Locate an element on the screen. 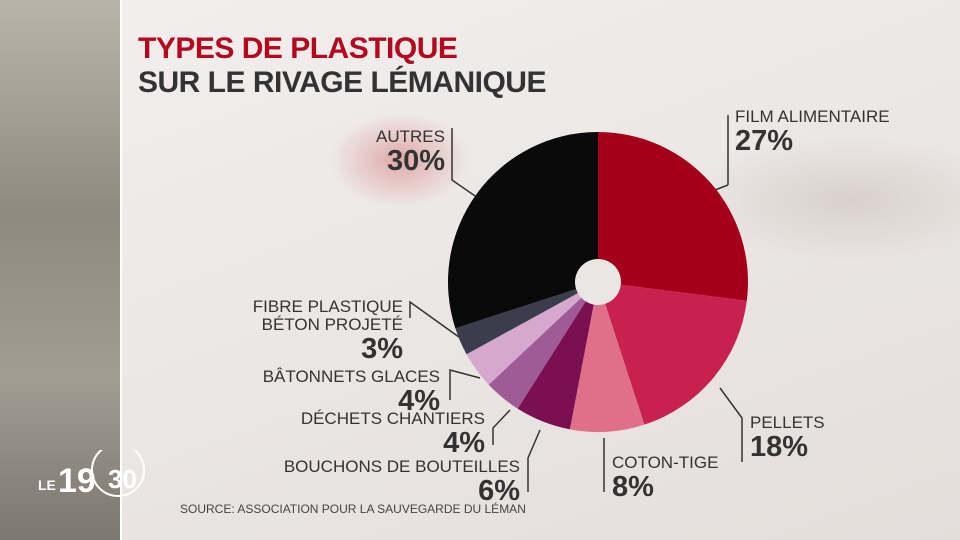 The height and width of the screenshot is (540, 960). slice-label: AUTRES 30% is located at coordinates (372, 152).